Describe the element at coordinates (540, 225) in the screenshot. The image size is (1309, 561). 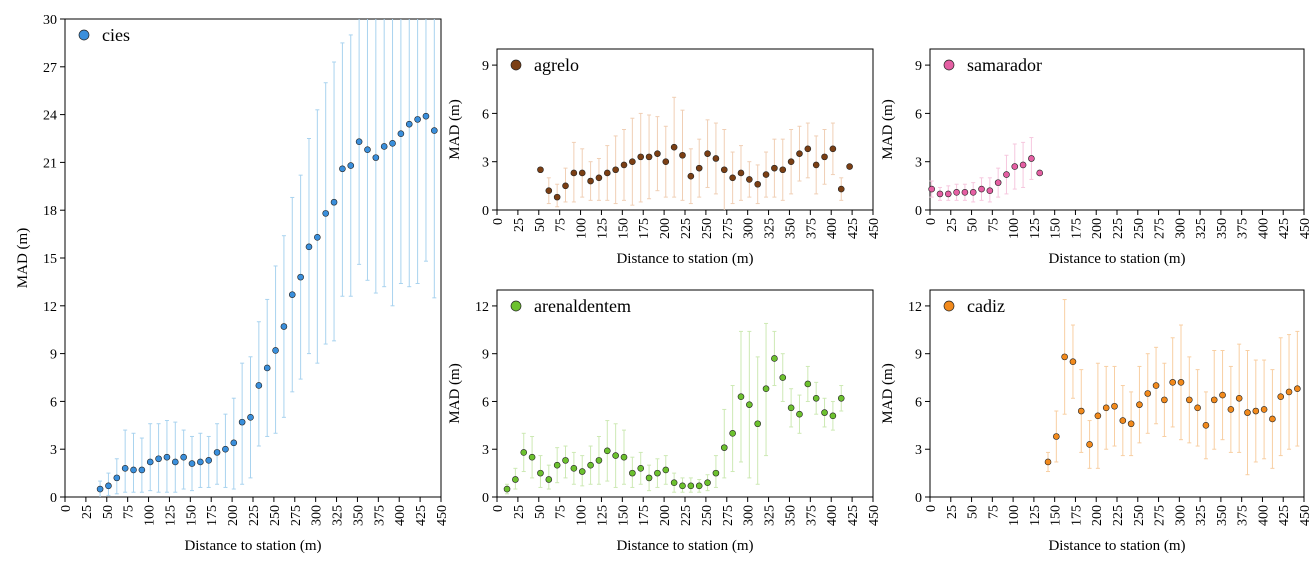
I see `x-tick-label: 50` at that location.